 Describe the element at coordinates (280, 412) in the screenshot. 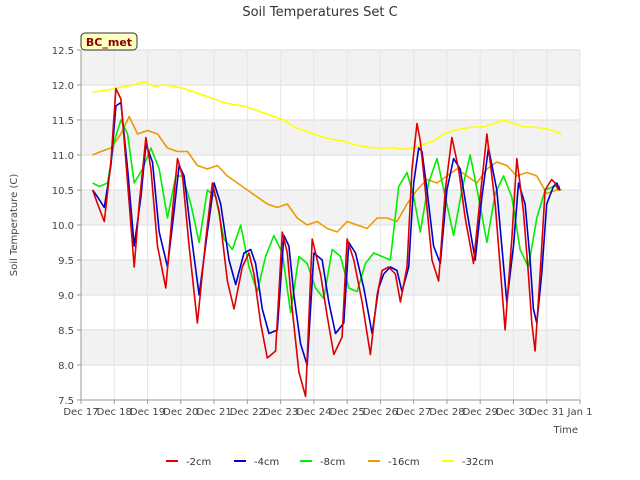

I see `x-tick-label: Dec 23` at that location.